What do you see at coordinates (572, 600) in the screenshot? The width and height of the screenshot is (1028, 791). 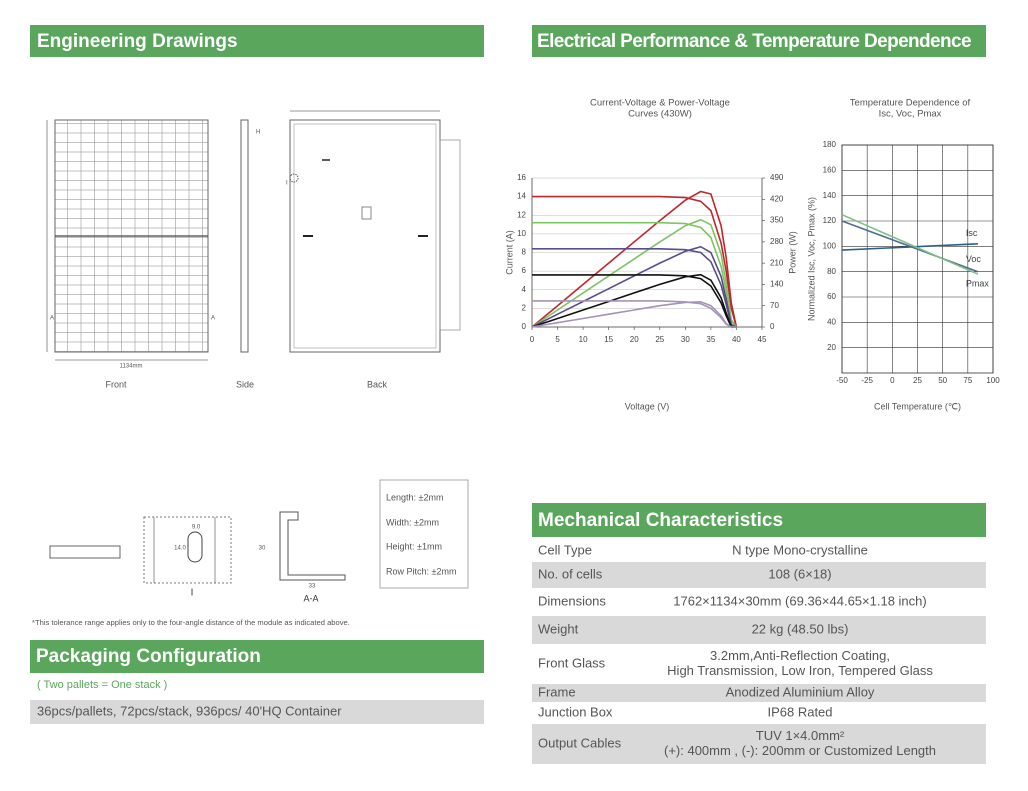 I see `row-label: Dimensions` at bounding box center [572, 600].